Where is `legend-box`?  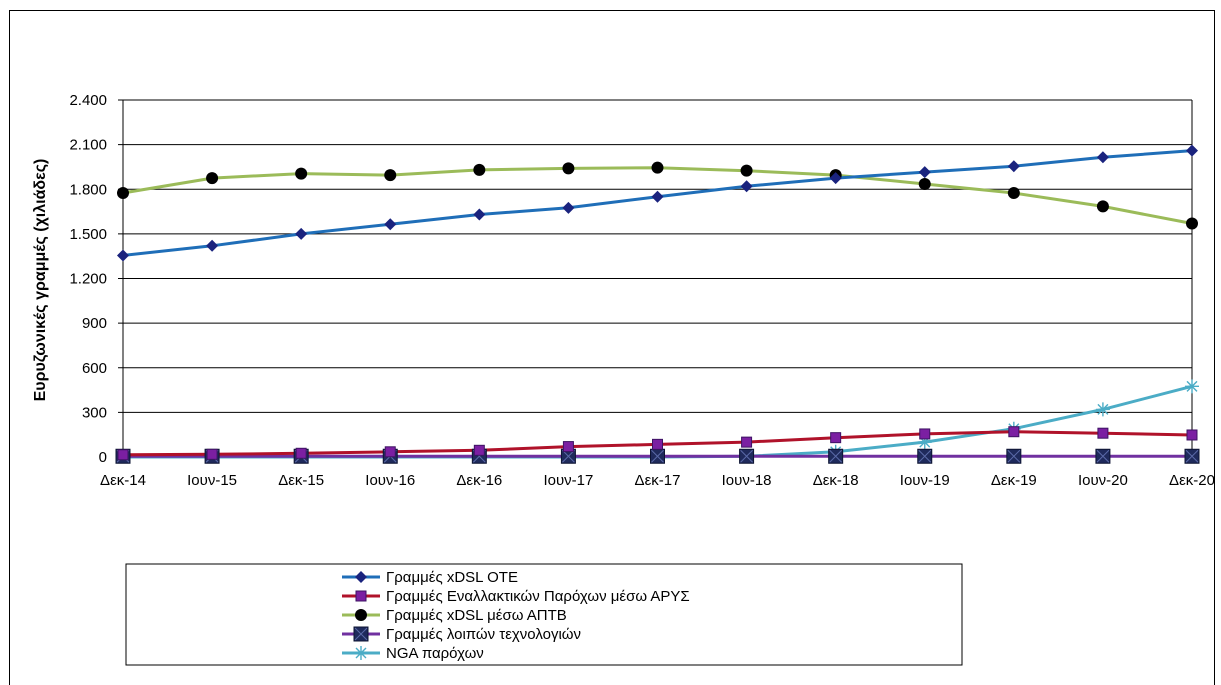 legend-box is located at coordinates (544, 614).